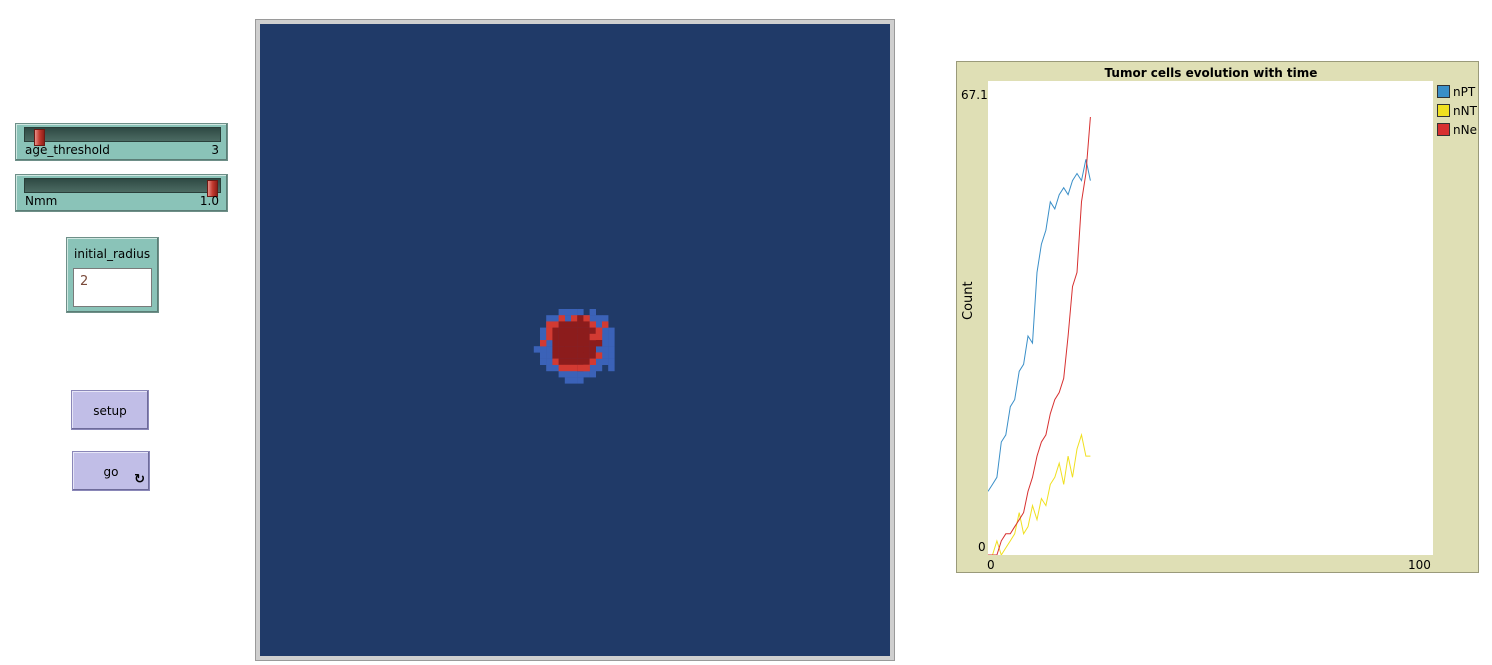 The height and width of the screenshot is (665, 1492). I want to click on plot-title: Tumor cells evolution with time, so click(1211, 73).